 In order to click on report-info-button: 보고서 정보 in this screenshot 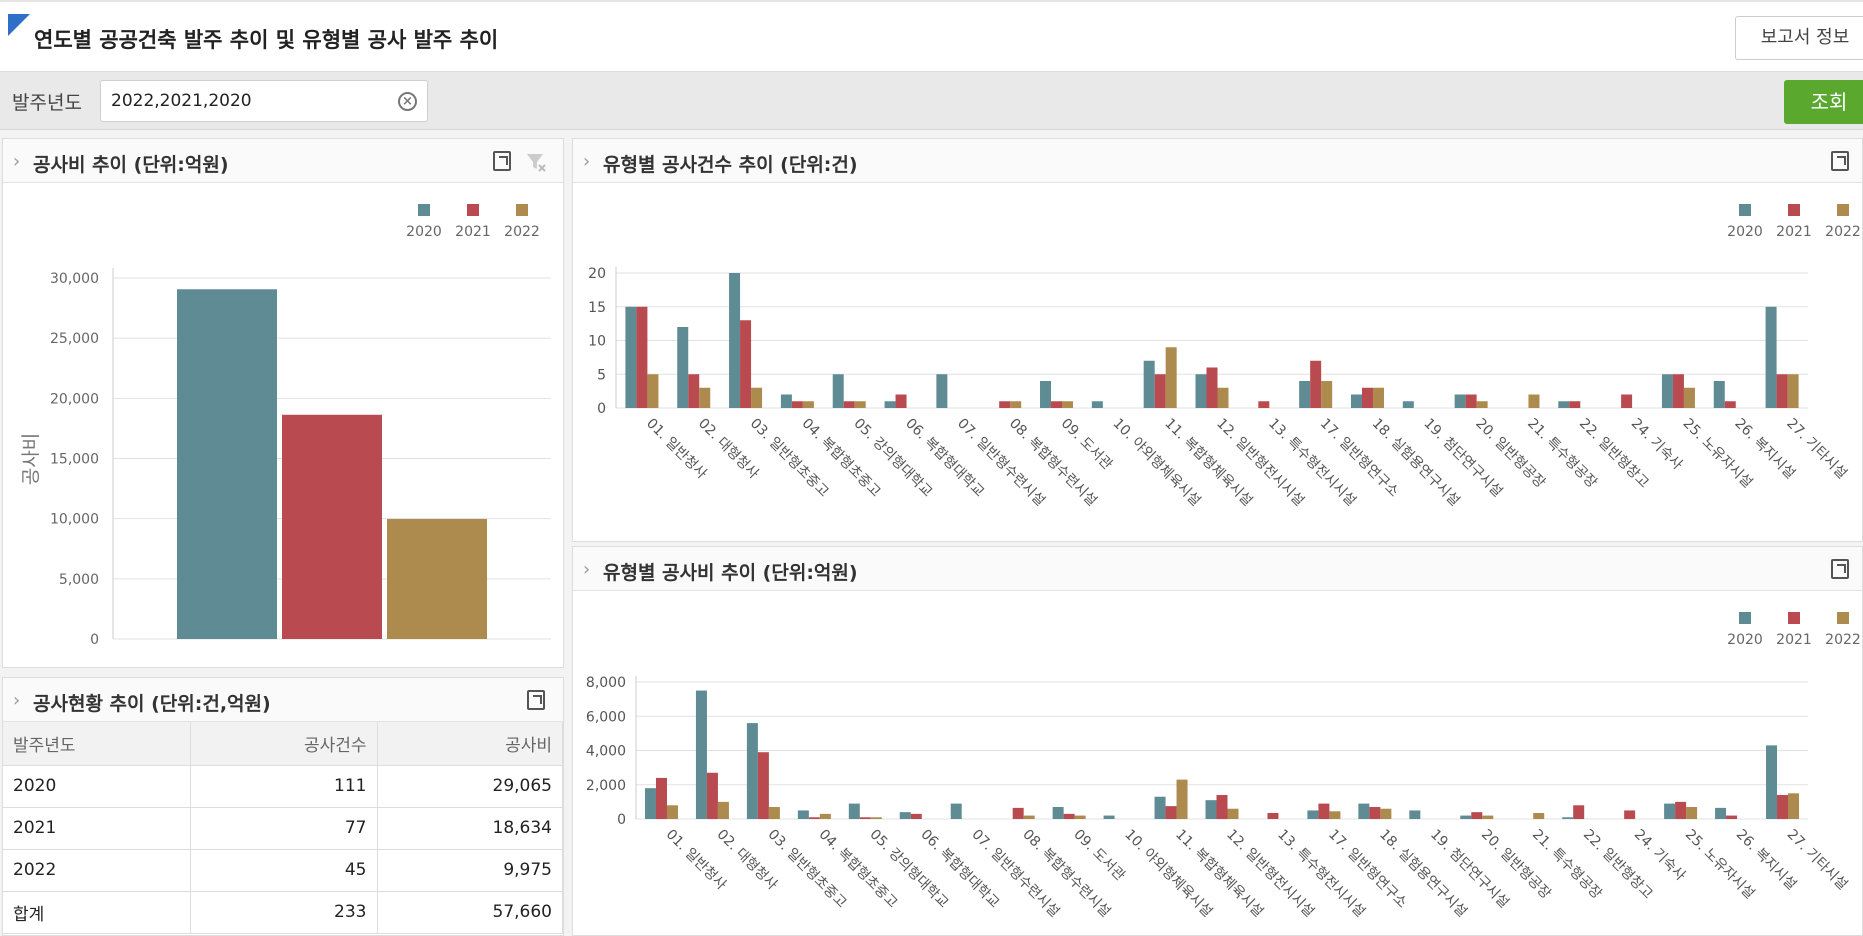, I will do `click(1799, 38)`.